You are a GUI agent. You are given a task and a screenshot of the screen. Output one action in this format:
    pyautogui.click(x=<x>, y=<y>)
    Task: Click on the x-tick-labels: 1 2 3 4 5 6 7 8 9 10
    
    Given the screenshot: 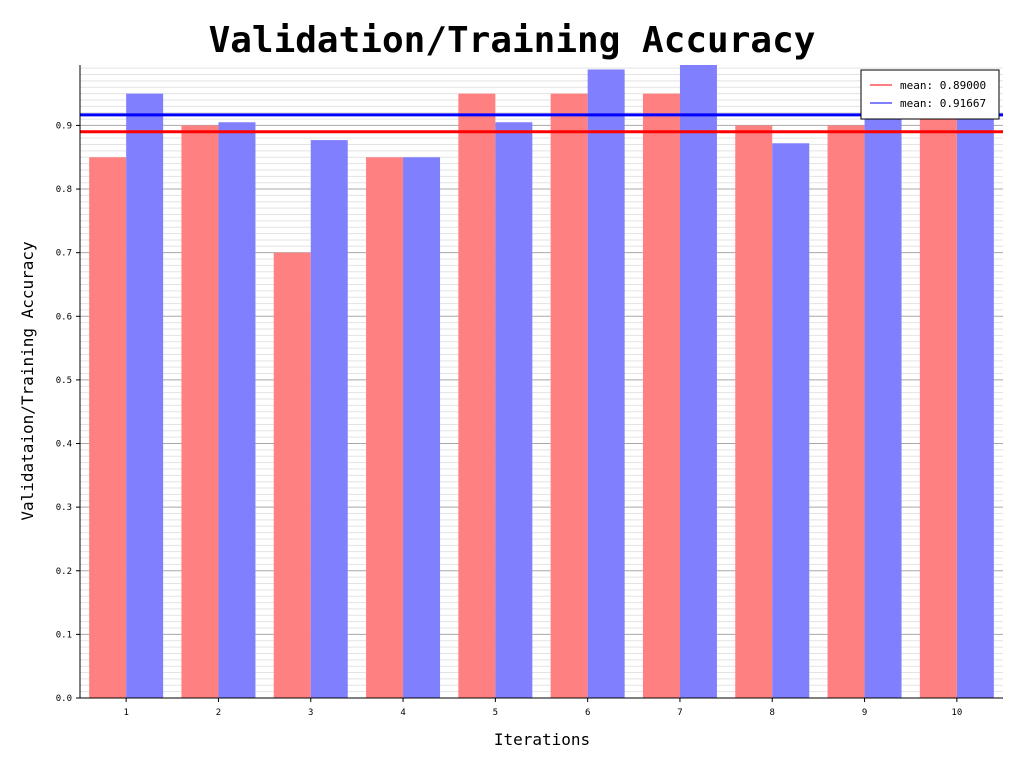 What is the action you would take?
    pyautogui.click(x=542, y=708)
    